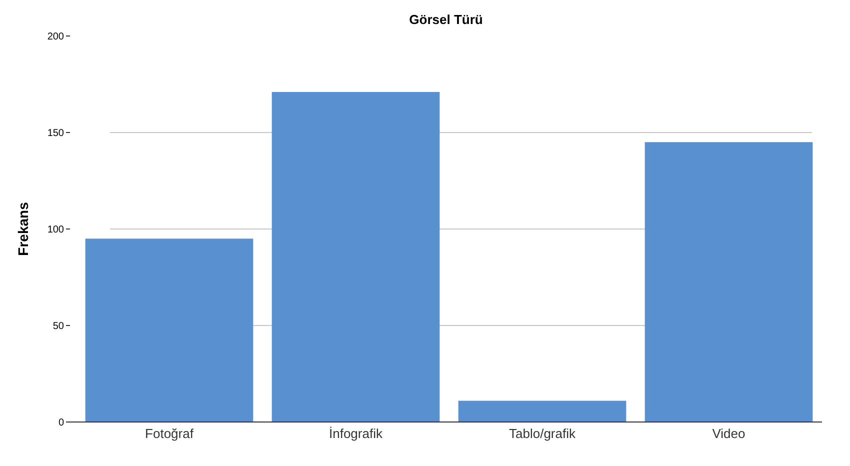 This screenshot has width=850, height=466. What do you see at coordinates (446, 19) in the screenshot?
I see `chart-title: Görsel Türü` at bounding box center [446, 19].